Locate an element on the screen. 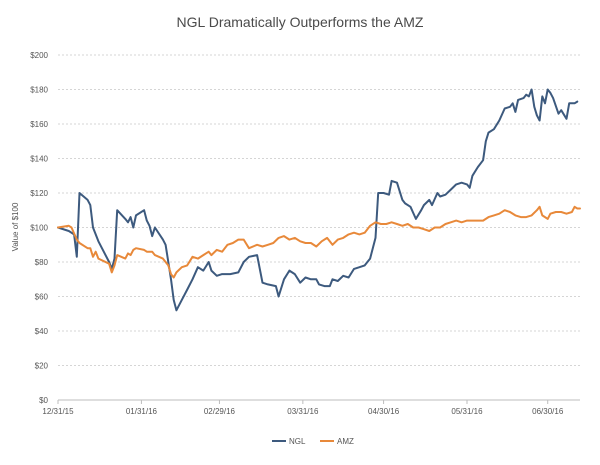  x-tick-label: 12/31/15 is located at coordinates (58, 411).